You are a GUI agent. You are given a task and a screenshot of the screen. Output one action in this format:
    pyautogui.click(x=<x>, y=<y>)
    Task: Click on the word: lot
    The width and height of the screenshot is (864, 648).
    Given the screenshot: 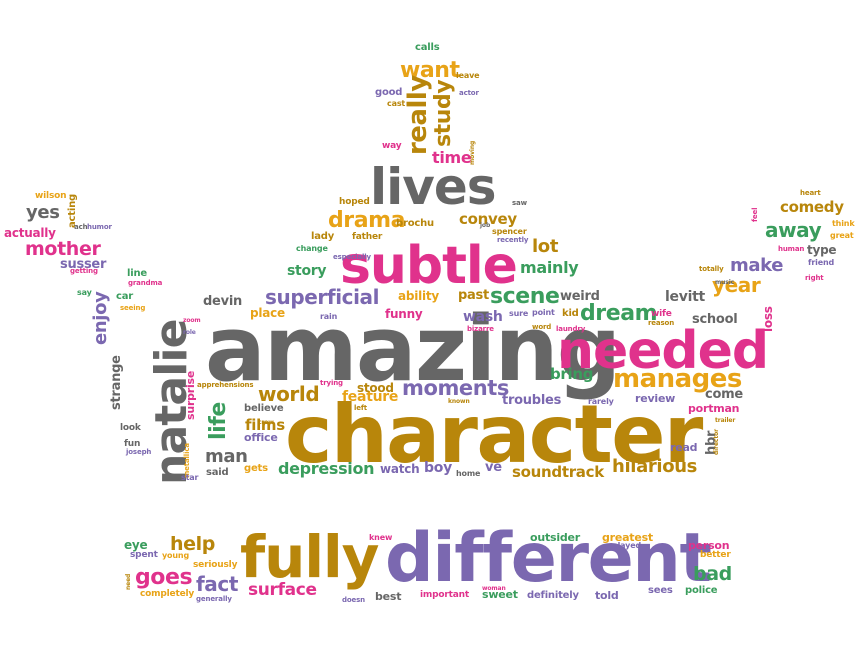 What is the action you would take?
    pyautogui.click(x=545, y=246)
    